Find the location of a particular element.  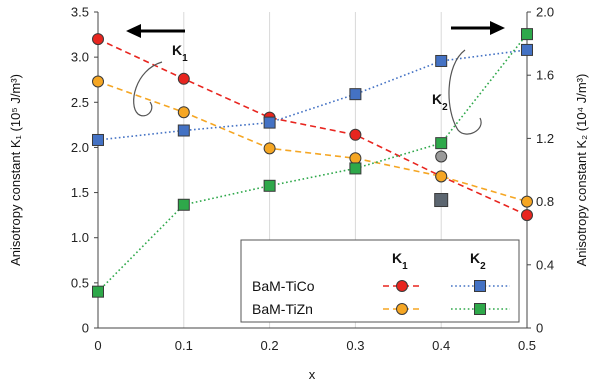

arrow-left-head is located at coordinates (133, 31).